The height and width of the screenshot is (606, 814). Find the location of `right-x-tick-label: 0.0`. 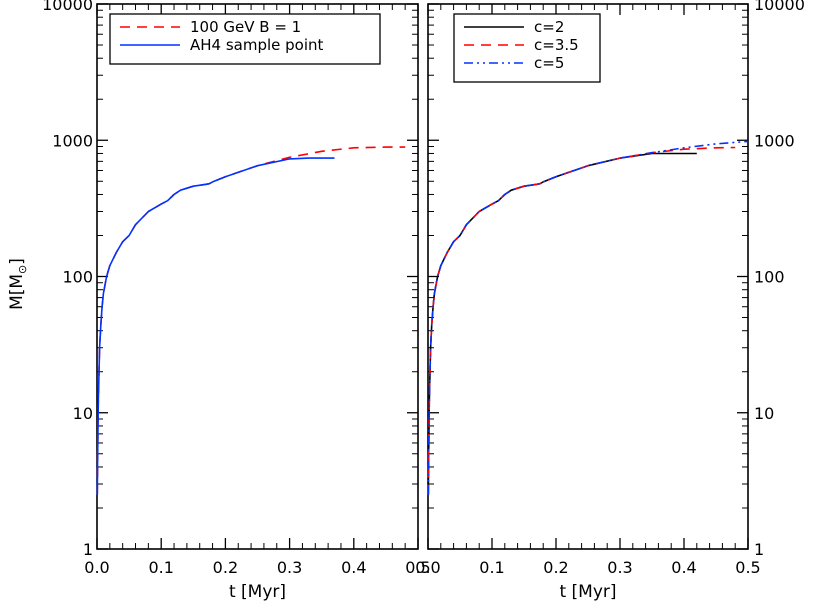

right-x-tick-label: 0.0 is located at coordinates (427, 567).